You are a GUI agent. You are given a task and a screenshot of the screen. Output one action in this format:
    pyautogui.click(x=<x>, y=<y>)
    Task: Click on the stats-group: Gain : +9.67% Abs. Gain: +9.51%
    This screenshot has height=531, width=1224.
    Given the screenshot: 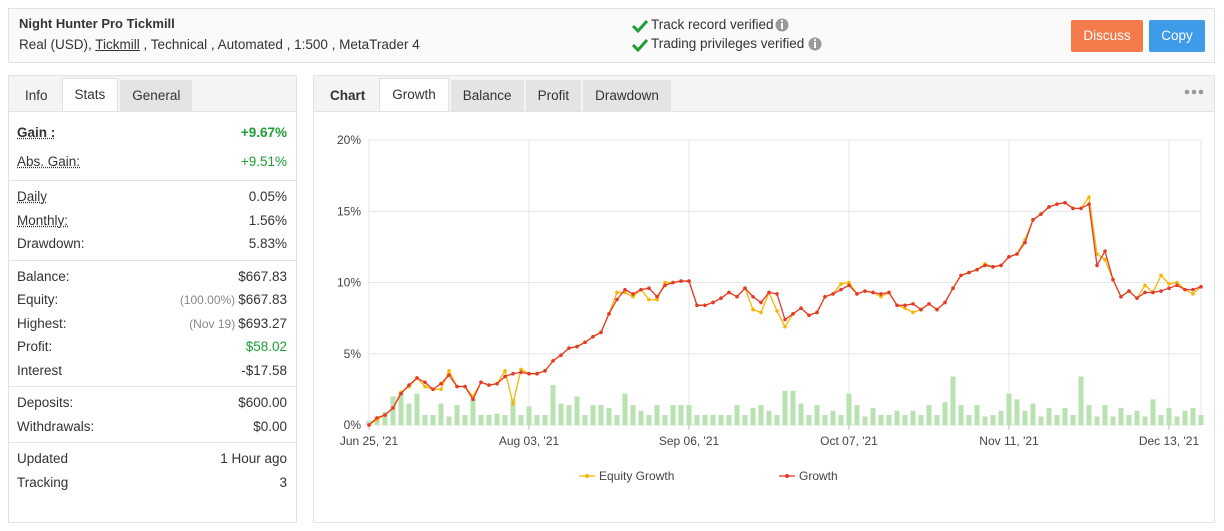 What is the action you would take?
    pyautogui.click(x=152, y=147)
    